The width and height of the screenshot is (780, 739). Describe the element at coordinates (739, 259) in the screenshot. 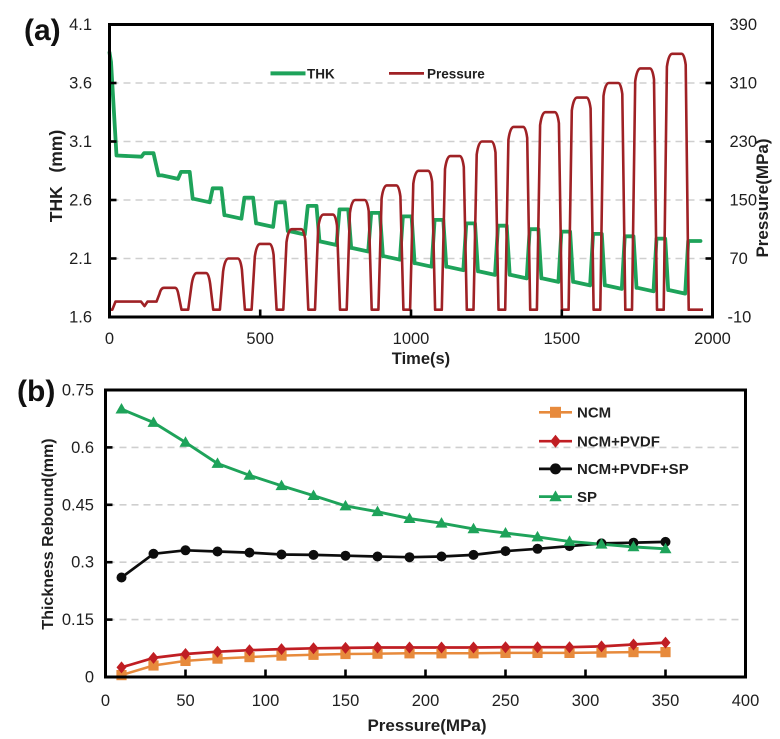

I see `svg-text: 70` at that location.